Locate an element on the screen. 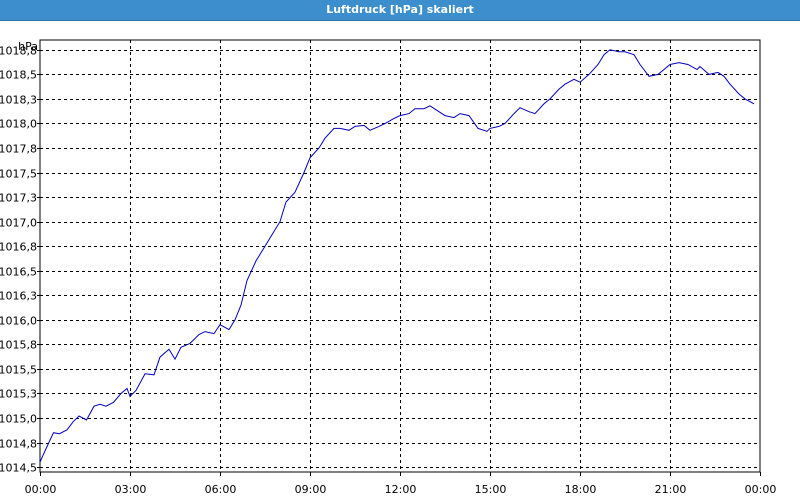 The width and height of the screenshot is (800, 500). y-tick-label: 1018,8 is located at coordinates (18, 51).